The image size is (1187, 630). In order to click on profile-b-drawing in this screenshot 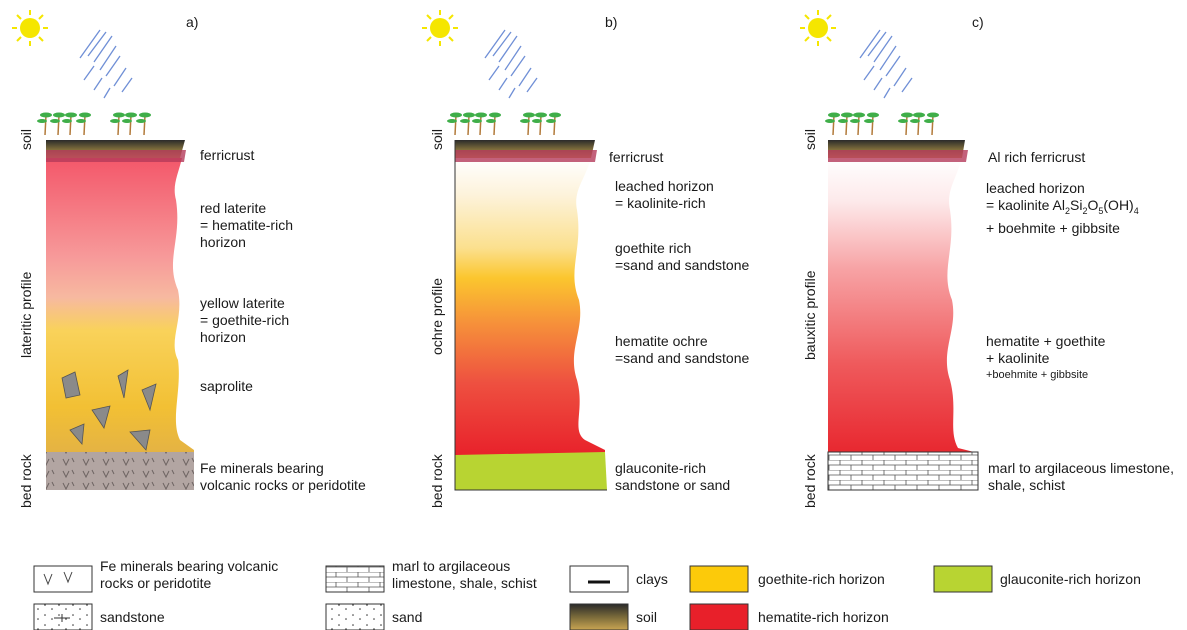, I will do `click(514, 250)`.